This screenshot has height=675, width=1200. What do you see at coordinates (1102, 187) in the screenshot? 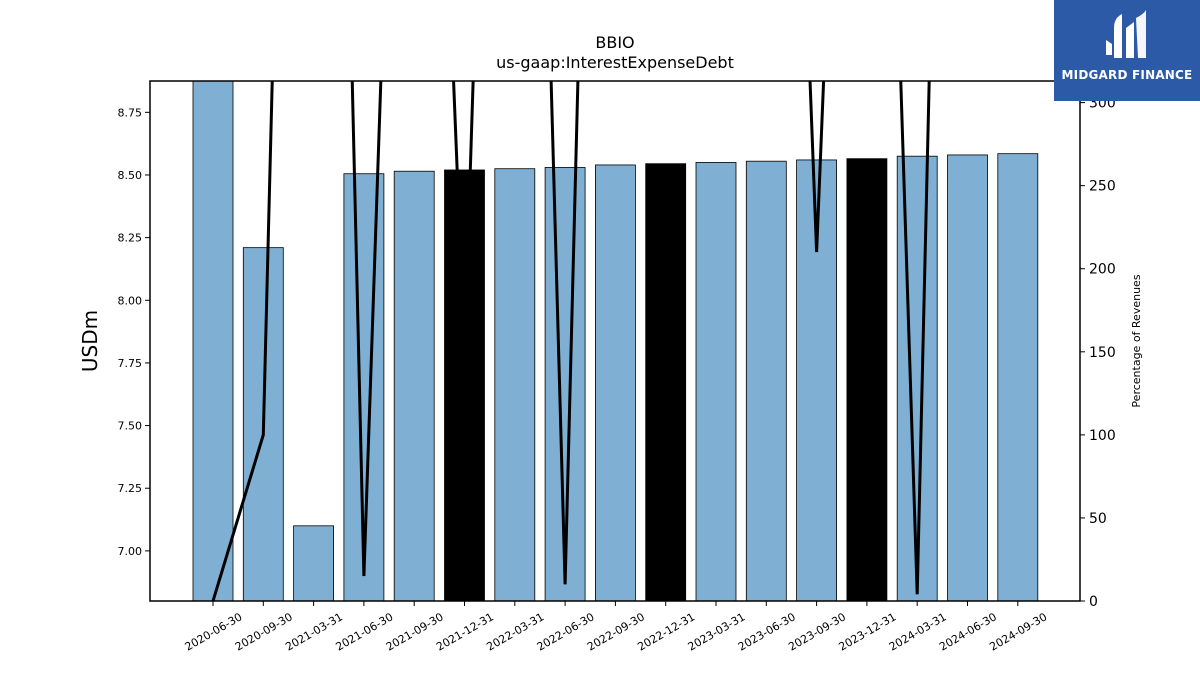
I see `y2-tick-label: 250` at bounding box center [1102, 187].